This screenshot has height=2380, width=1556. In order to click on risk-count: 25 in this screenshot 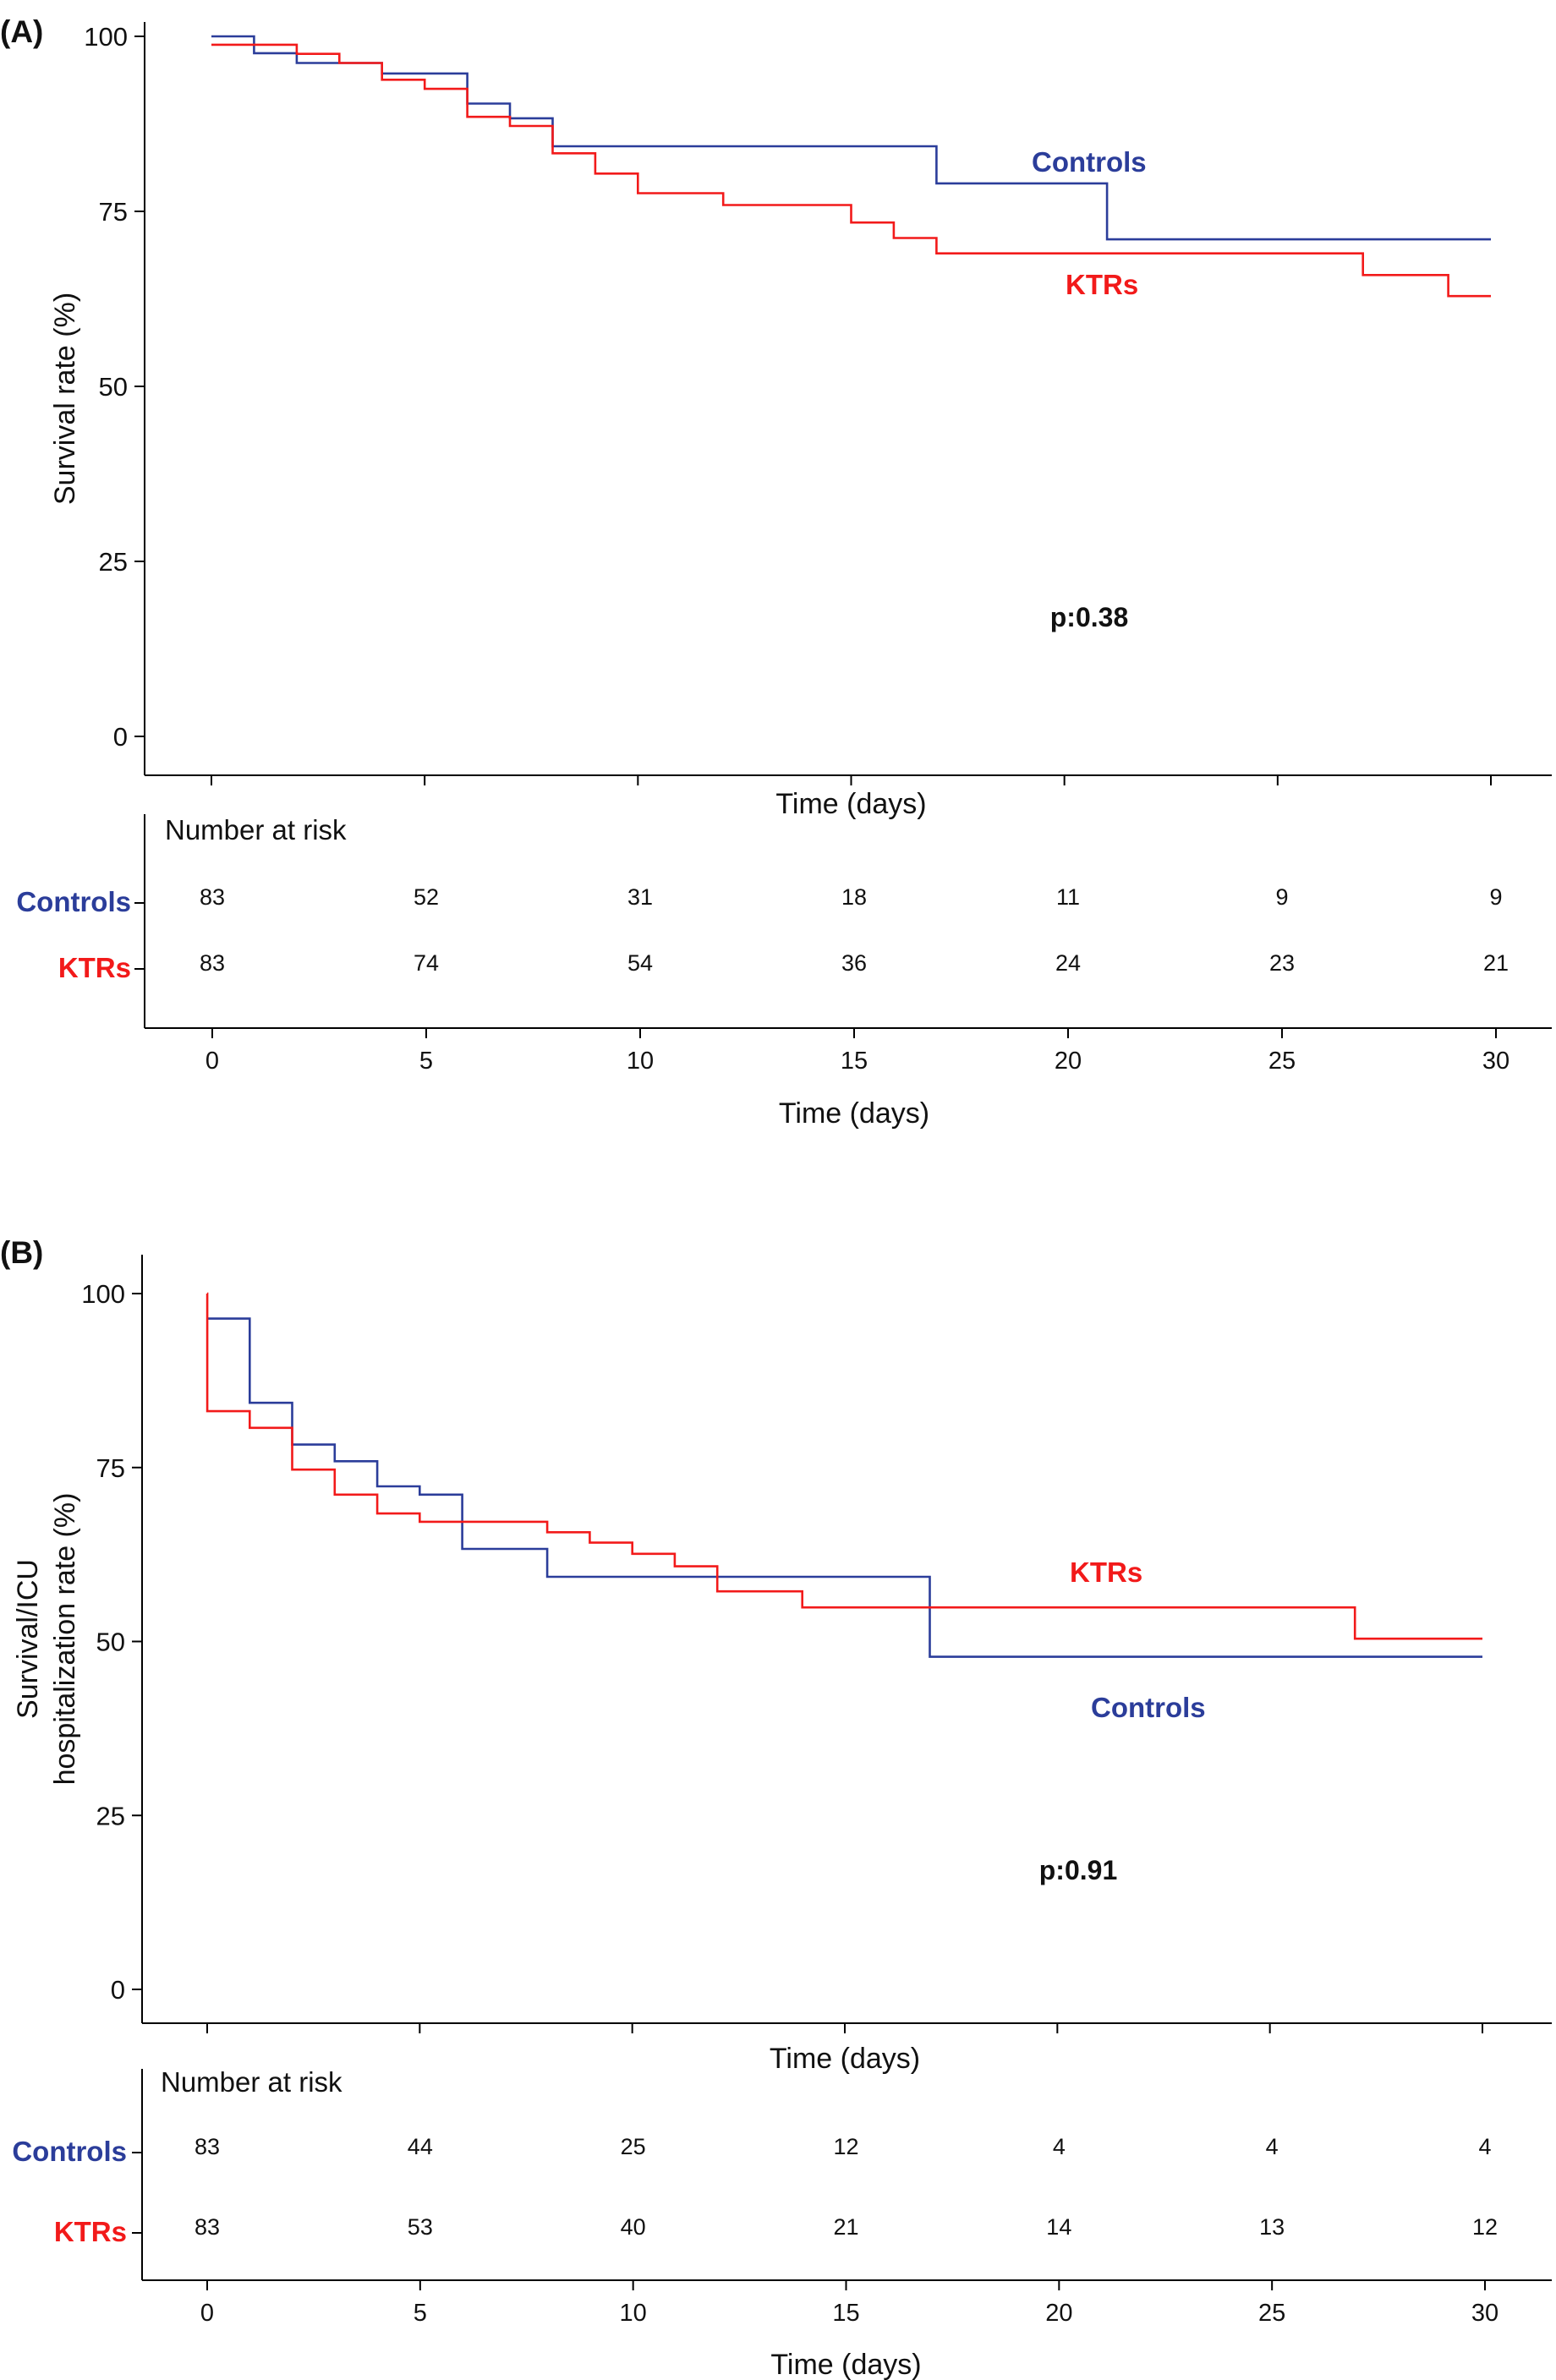, I will do `click(633, 2146)`.